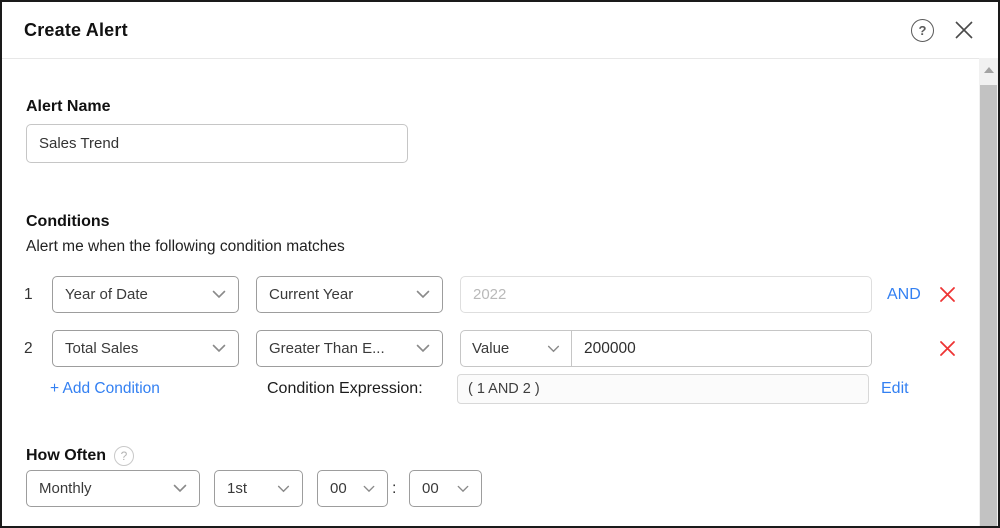 The width and height of the screenshot is (1000, 528). I want to click on condition1-field-select: Year of Date, so click(145, 294).